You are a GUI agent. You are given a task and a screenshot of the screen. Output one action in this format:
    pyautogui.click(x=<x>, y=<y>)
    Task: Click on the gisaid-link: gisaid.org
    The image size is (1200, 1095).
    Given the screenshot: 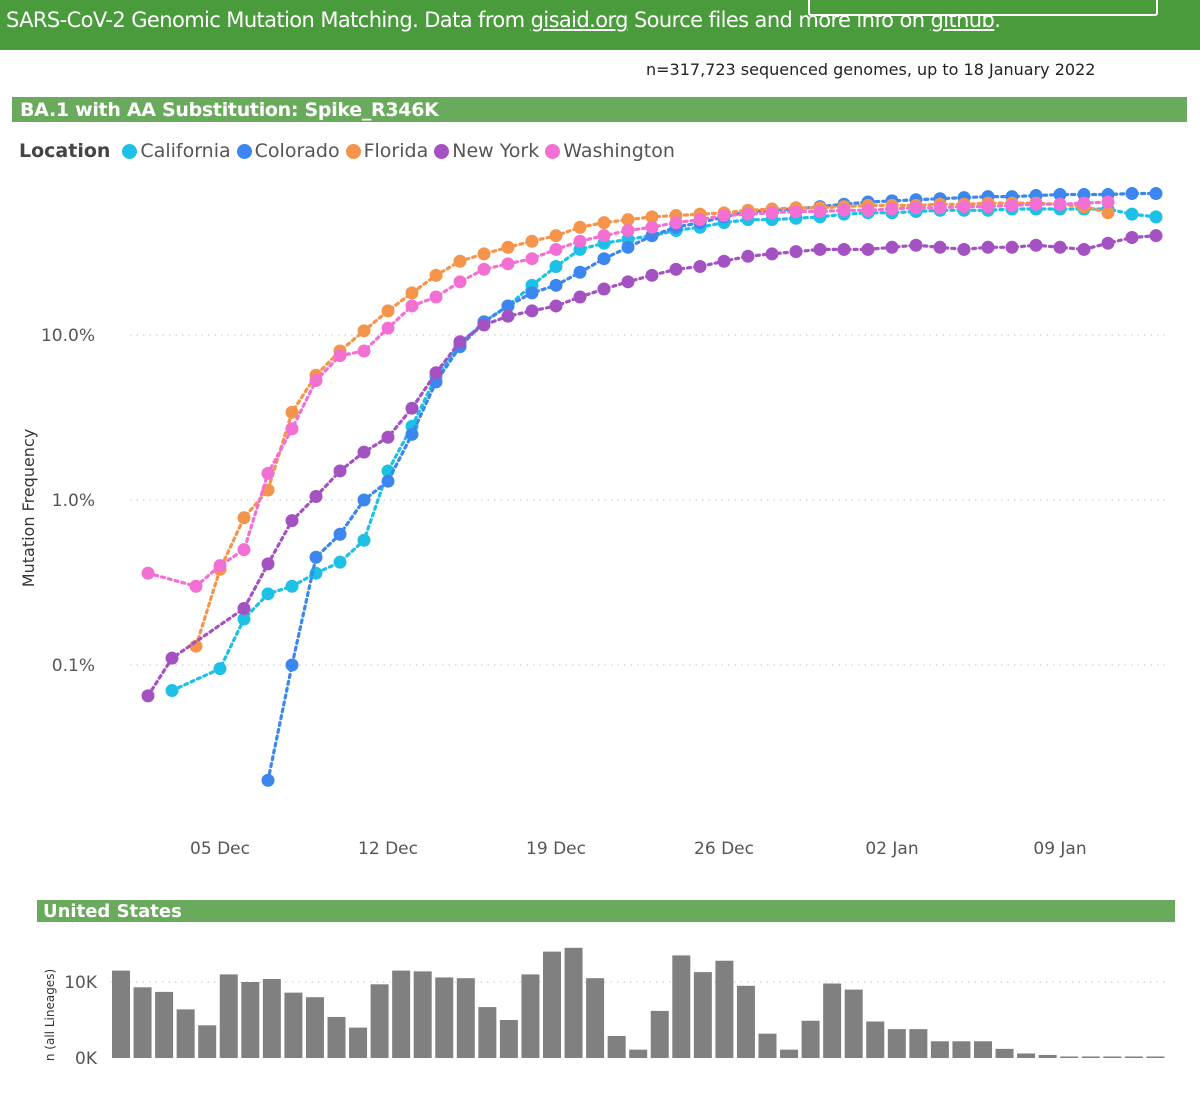 What is the action you would take?
    pyautogui.click(x=579, y=20)
    